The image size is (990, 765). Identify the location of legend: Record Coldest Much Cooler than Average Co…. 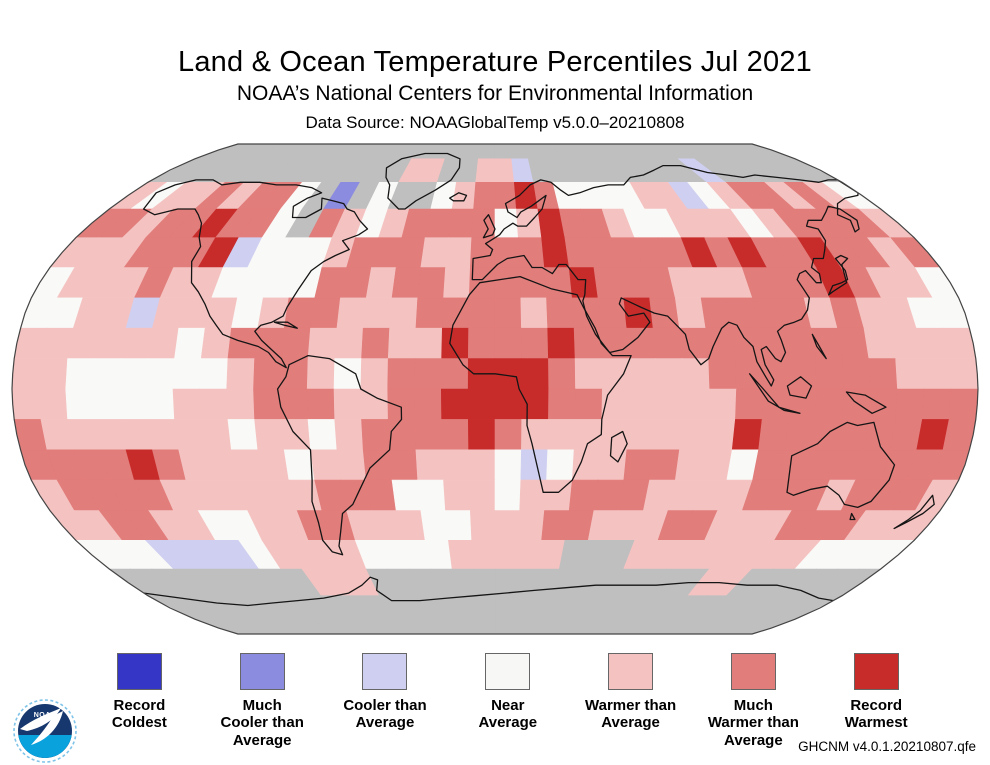
(508, 701).